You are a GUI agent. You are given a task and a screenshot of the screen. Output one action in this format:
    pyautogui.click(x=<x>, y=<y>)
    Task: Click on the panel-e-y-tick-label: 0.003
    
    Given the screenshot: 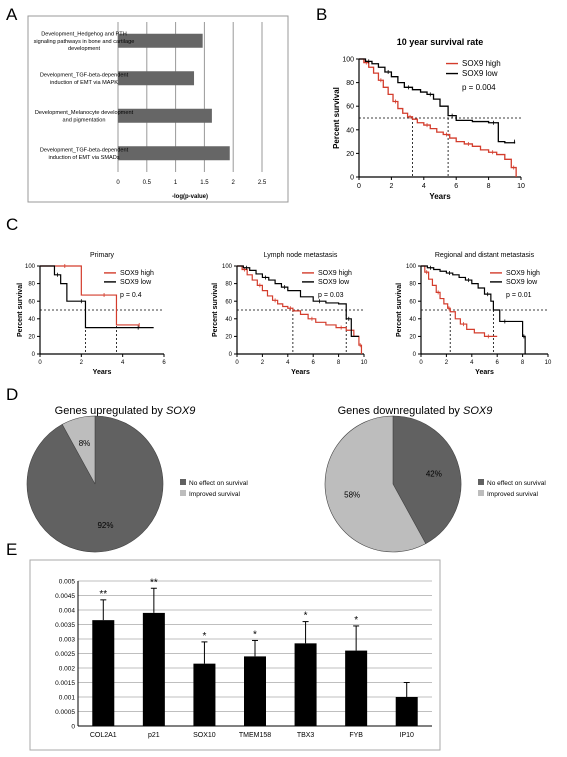 What is the action you would take?
    pyautogui.click(x=67, y=640)
    